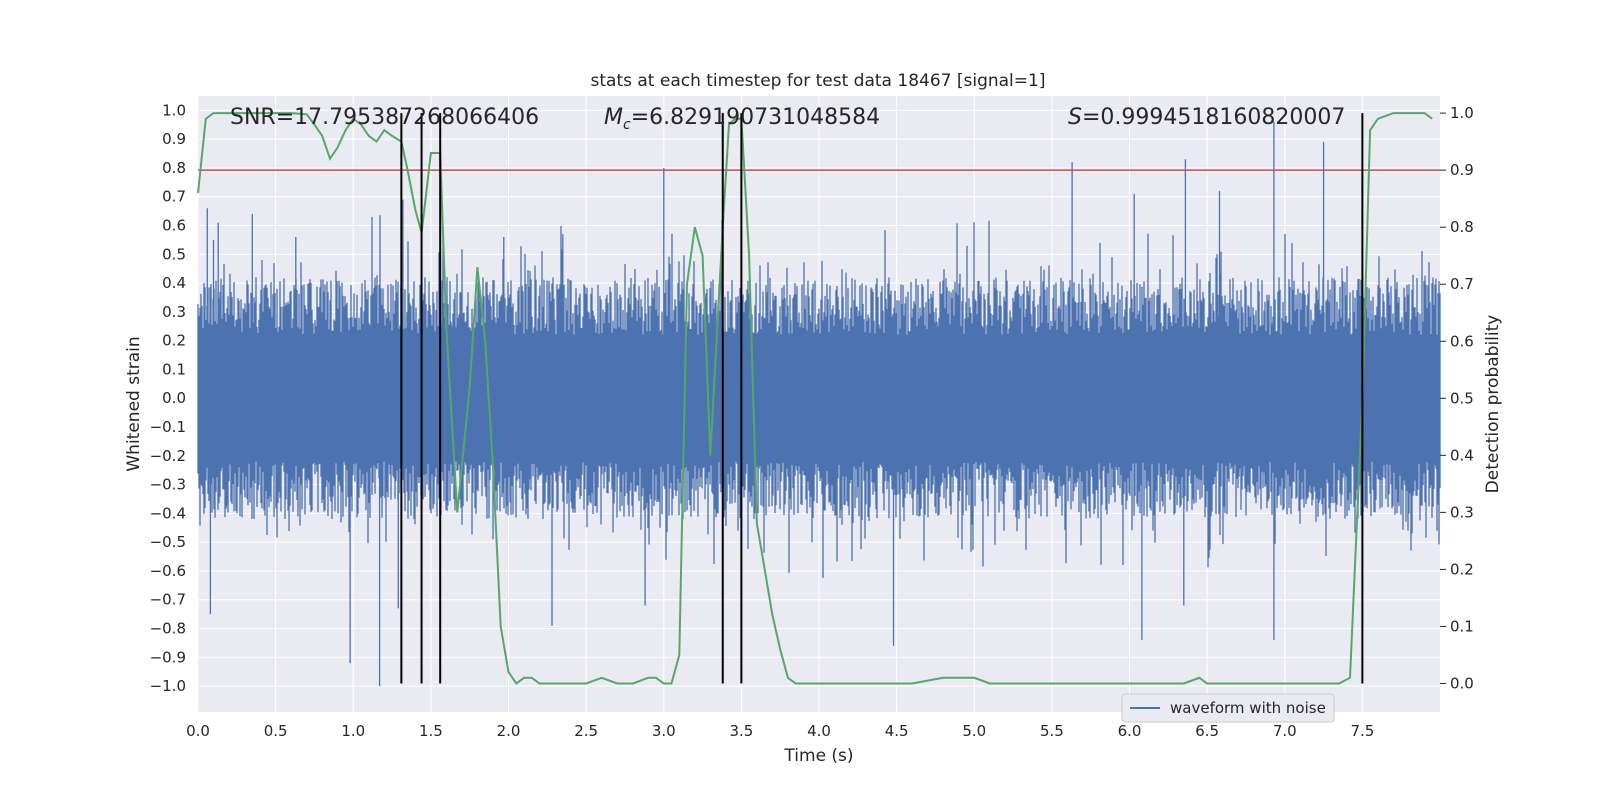  What do you see at coordinates (431, 731) in the screenshot?
I see `x-tick-label: 1.5` at bounding box center [431, 731].